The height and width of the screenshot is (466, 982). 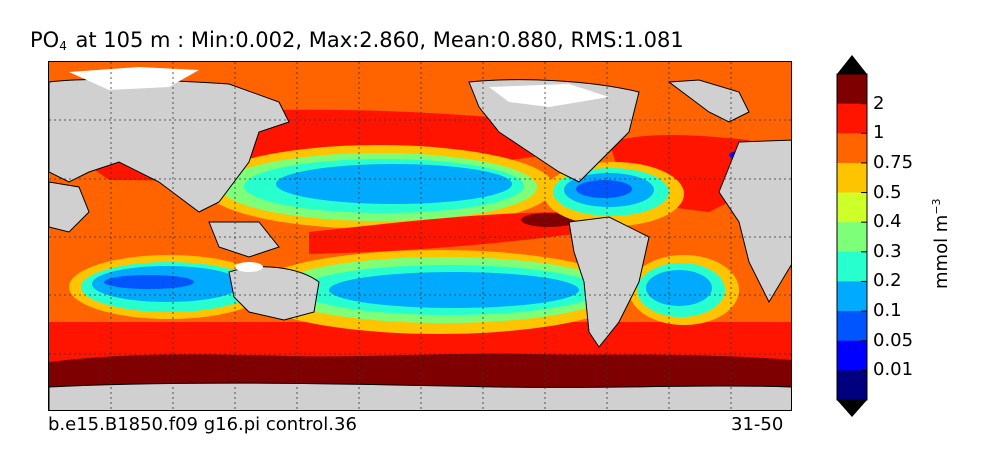 I want to click on colorbar-tick-label: 1, so click(x=879, y=133).